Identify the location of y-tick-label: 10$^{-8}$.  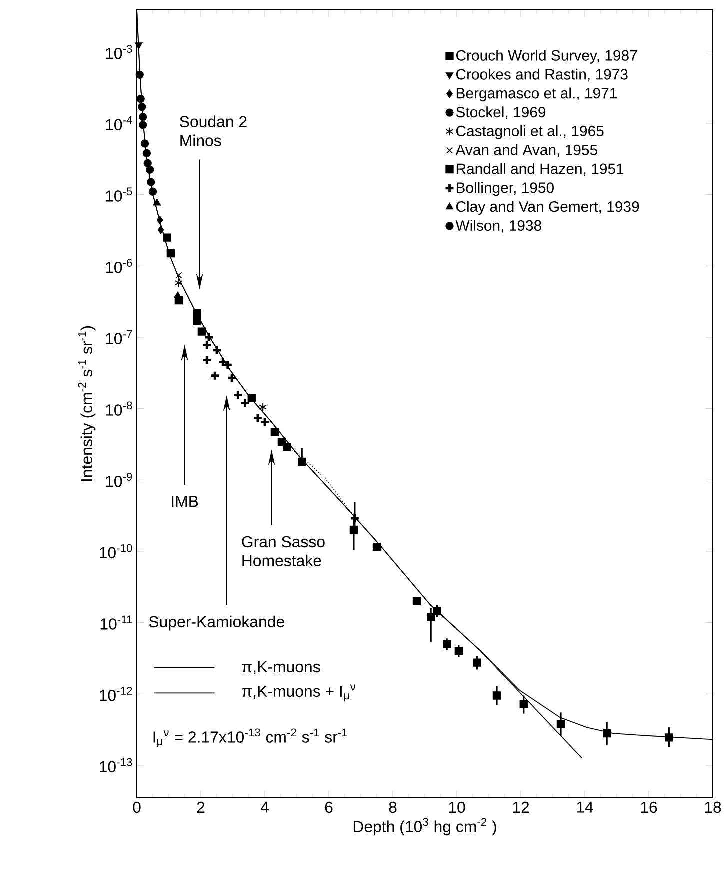
(119, 409).